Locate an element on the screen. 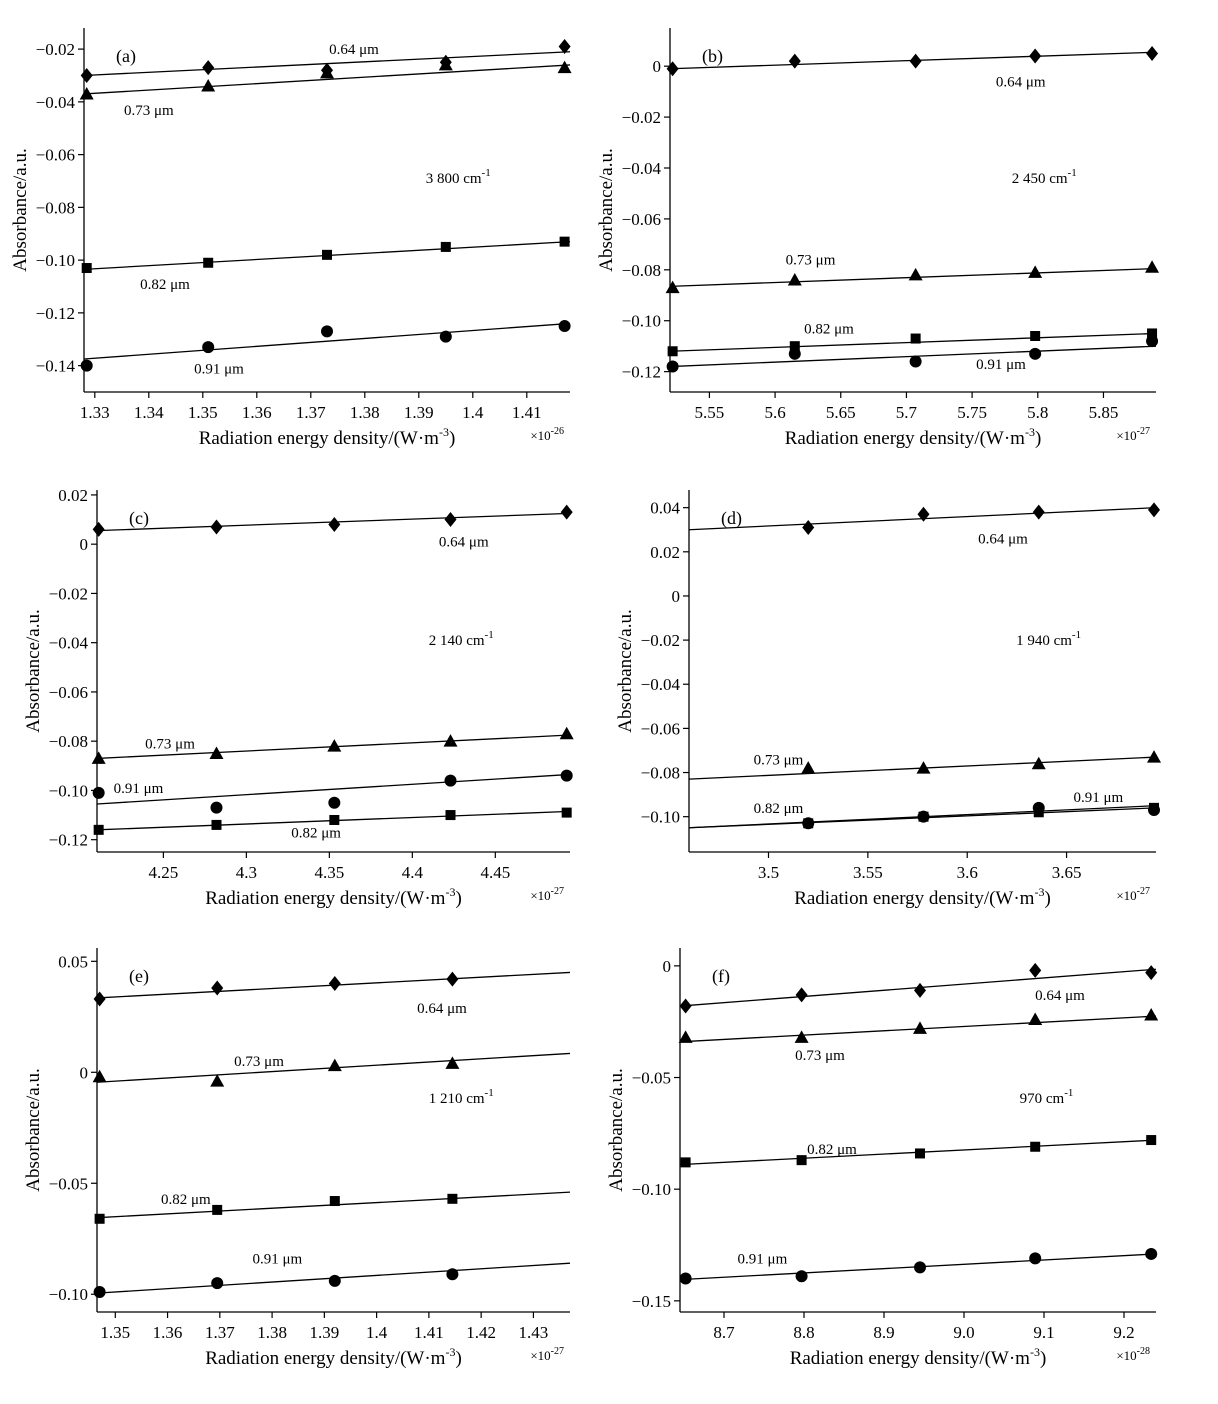 The image size is (1218, 1404). y-tick-label: −0.14 is located at coordinates (56, 366).